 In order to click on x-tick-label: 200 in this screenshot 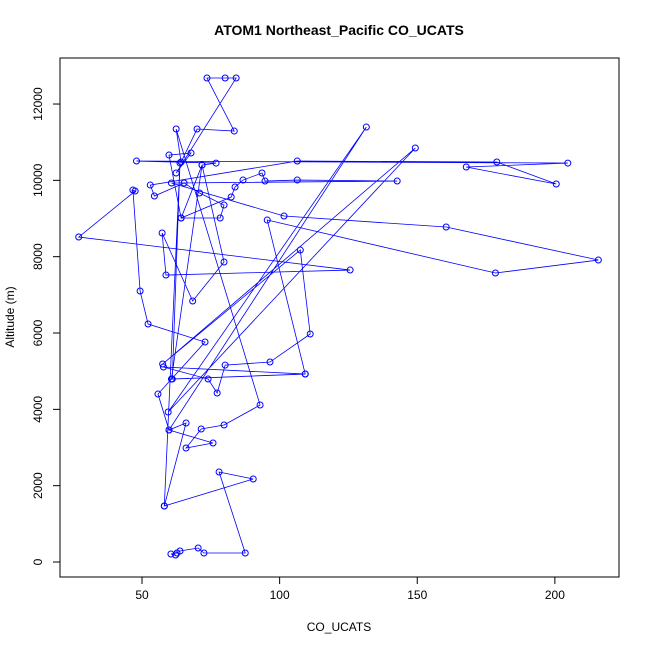, I will do `click(555, 595)`.